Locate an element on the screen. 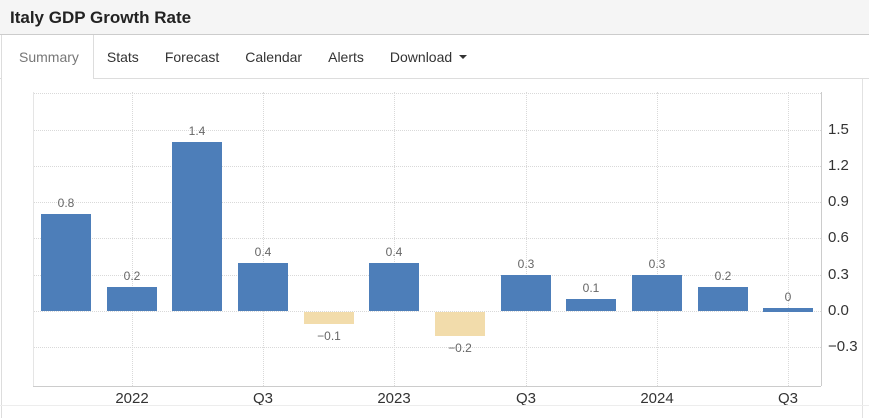 Image resolution: width=869 pixels, height=418 pixels. panel-right-border is located at coordinates (862, 248).